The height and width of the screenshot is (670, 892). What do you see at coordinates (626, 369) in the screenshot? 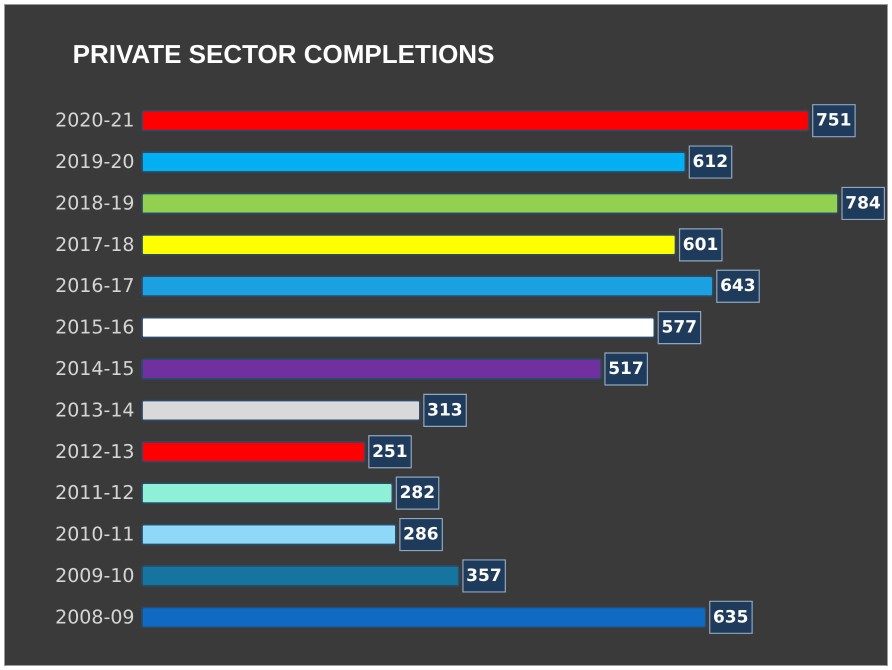
I see `data-label: 517` at bounding box center [626, 369].